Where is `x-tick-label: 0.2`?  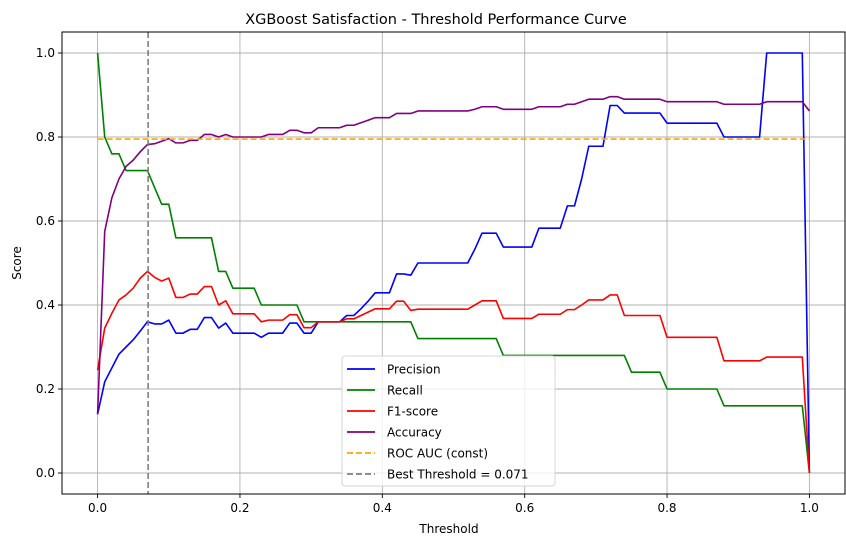
x-tick-label: 0.2 is located at coordinates (239, 508).